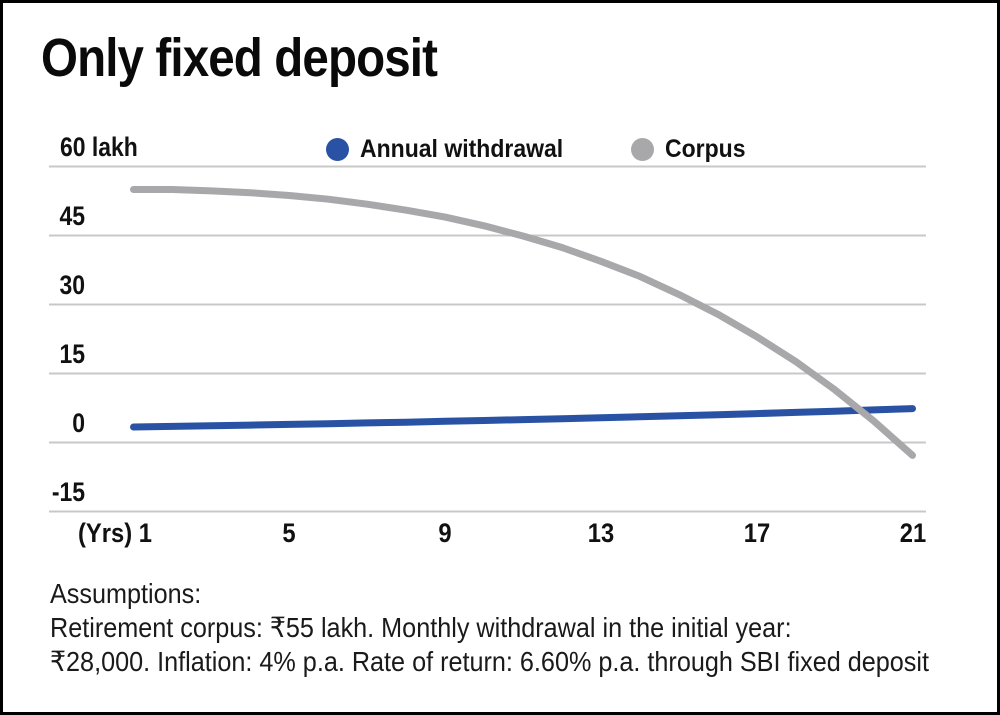  I want to click on annual-withdrawal-line, so click(523, 418).